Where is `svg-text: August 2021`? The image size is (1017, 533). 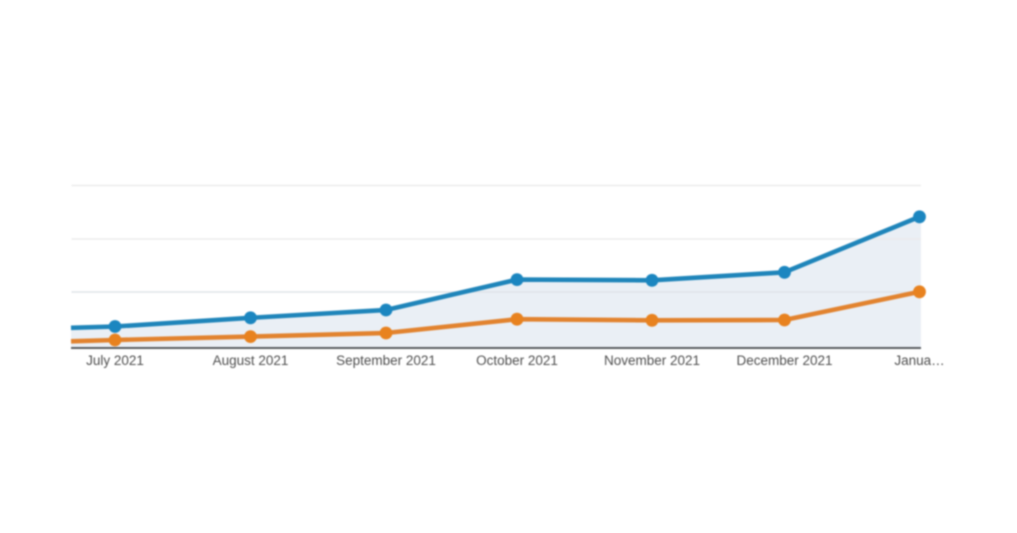
svg-text: August 2021 is located at coordinates (251, 360).